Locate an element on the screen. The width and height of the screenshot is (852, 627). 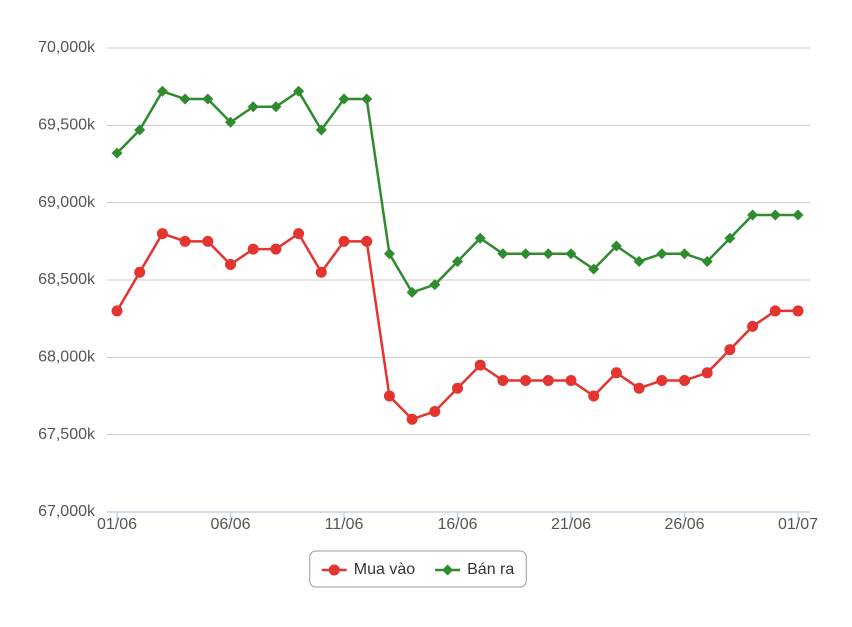
x-tick-label: 01/06 is located at coordinates (117, 524).